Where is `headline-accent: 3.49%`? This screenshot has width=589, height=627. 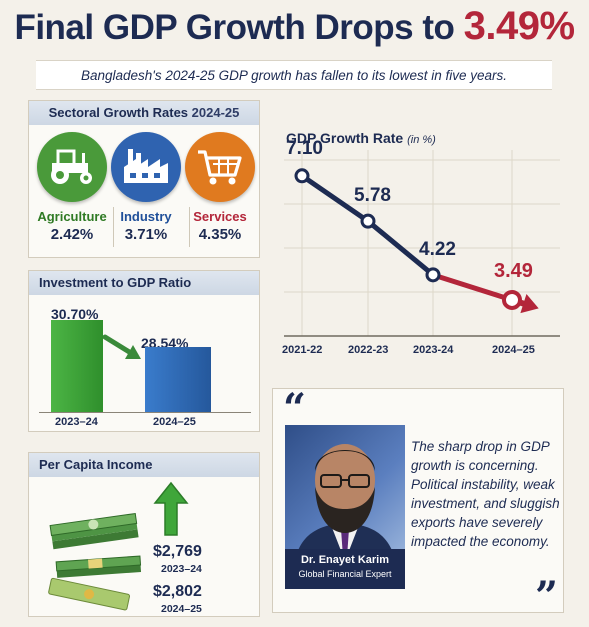
headline-accent: 3.49% is located at coordinates (519, 26).